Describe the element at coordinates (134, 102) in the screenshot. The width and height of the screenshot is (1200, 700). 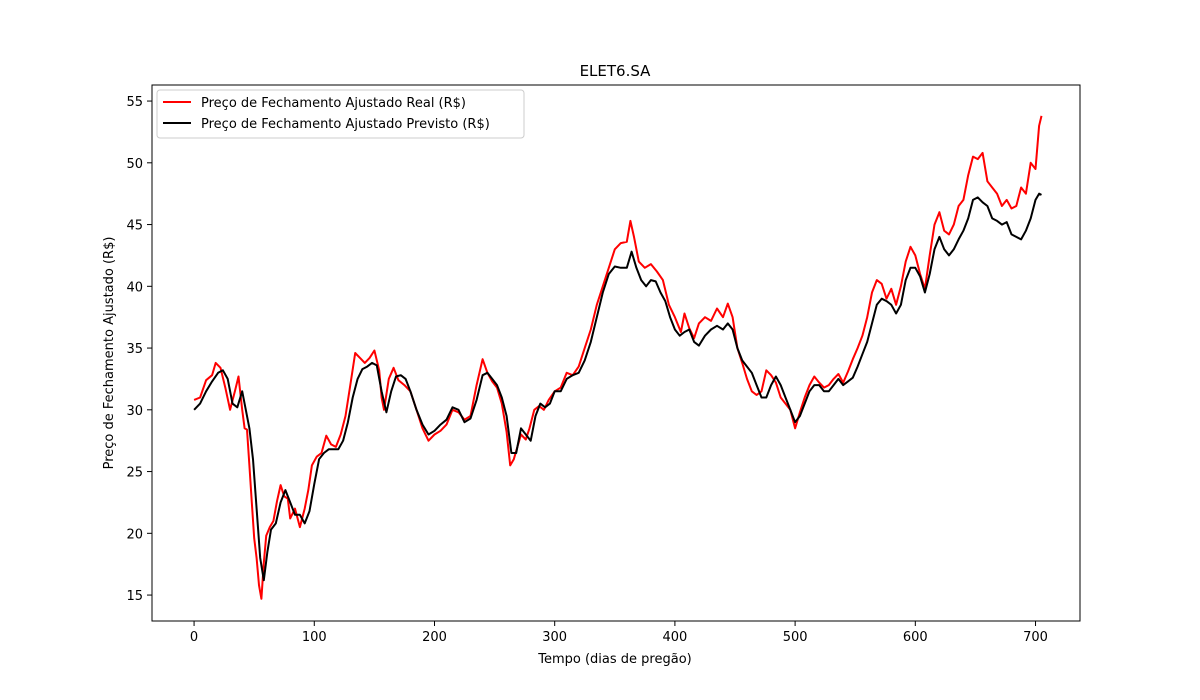
I see `y-tick-label: 55` at that location.